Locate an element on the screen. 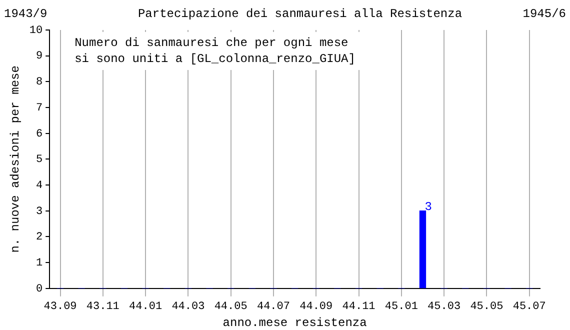  y-tick-label: 2 is located at coordinates (39, 238).